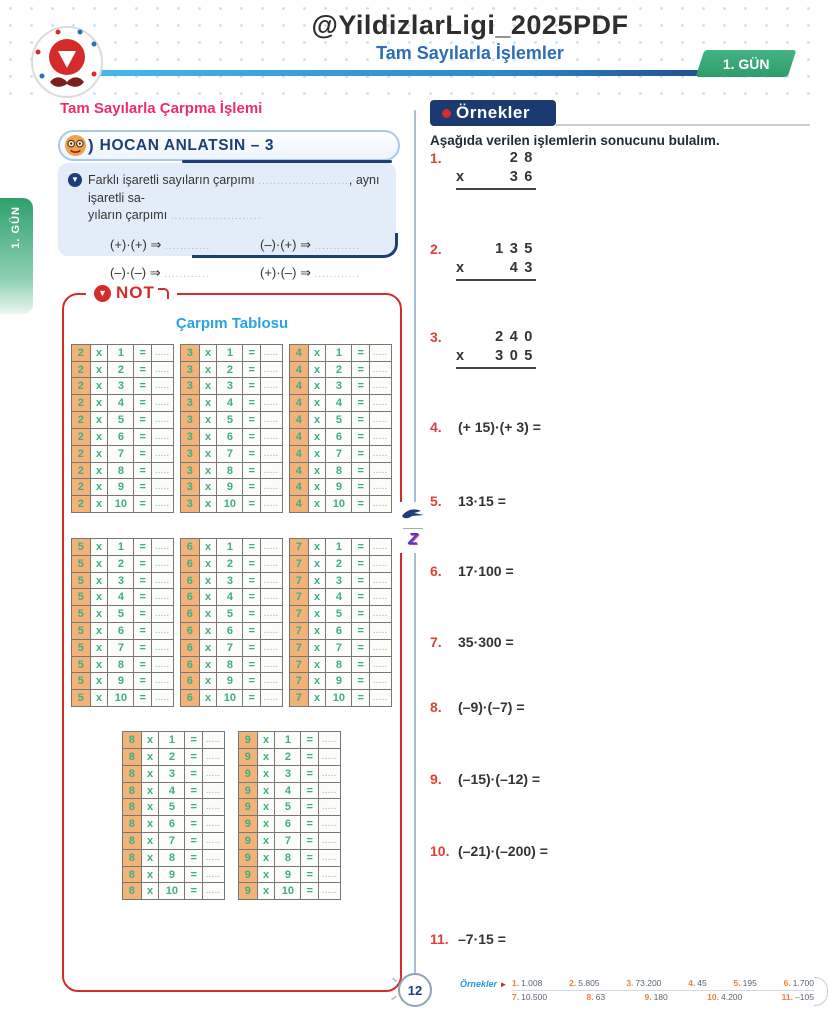 Image resolution: width=828 pixels, height=1030 pixels. What do you see at coordinates (503, 851) in the screenshot?
I see `problem-expression: (–21)·(–200) =` at bounding box center [503, 851].